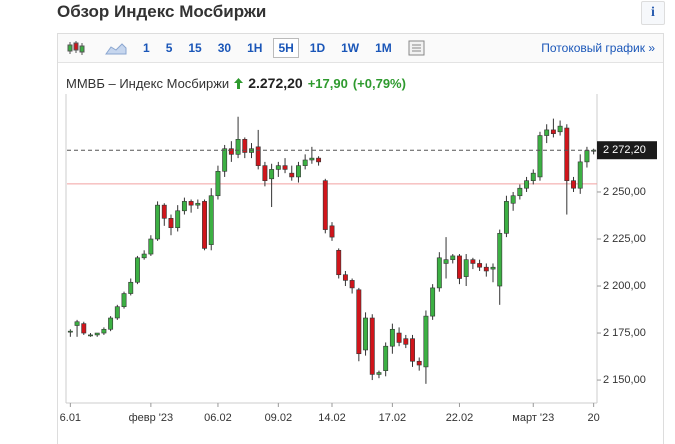  What do you see at coordinates (317, 48) in the screenshot?
I see `period-button: 1D` at bounding box center [317, 48].